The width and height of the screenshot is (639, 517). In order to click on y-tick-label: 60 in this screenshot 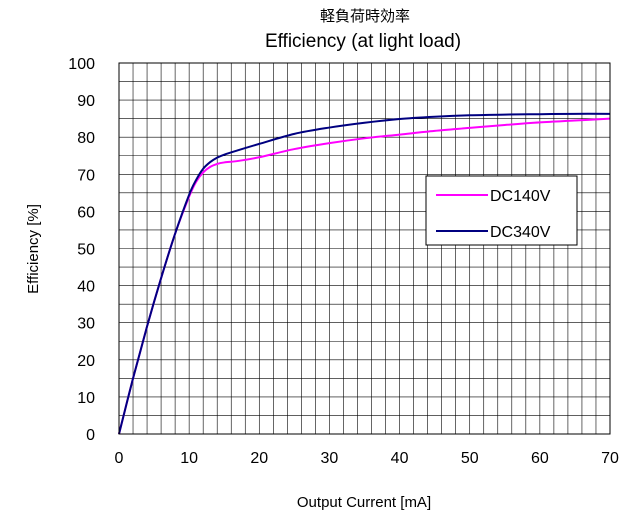, I will do `click(86, 212)`.